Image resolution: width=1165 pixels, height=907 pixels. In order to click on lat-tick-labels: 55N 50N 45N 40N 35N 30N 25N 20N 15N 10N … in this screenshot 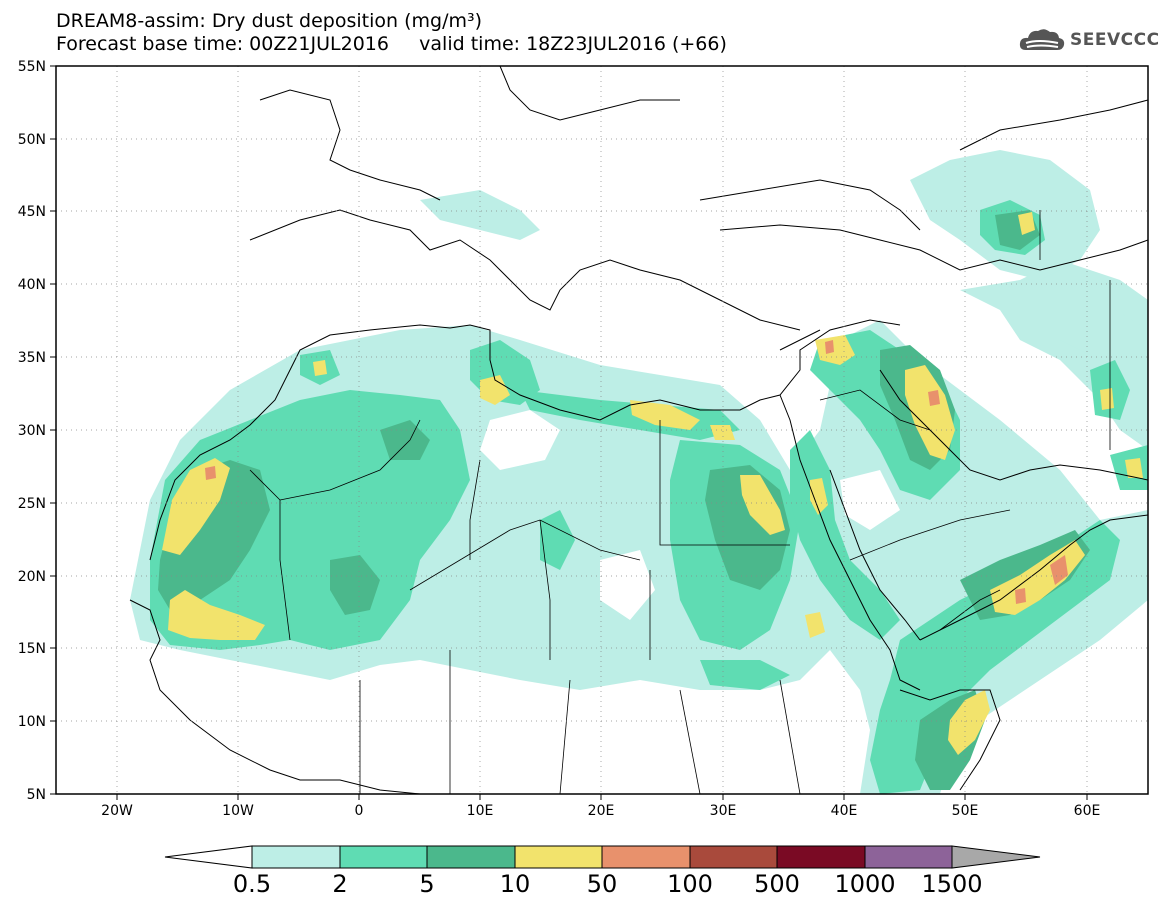, I will do `click(32, 431)`.